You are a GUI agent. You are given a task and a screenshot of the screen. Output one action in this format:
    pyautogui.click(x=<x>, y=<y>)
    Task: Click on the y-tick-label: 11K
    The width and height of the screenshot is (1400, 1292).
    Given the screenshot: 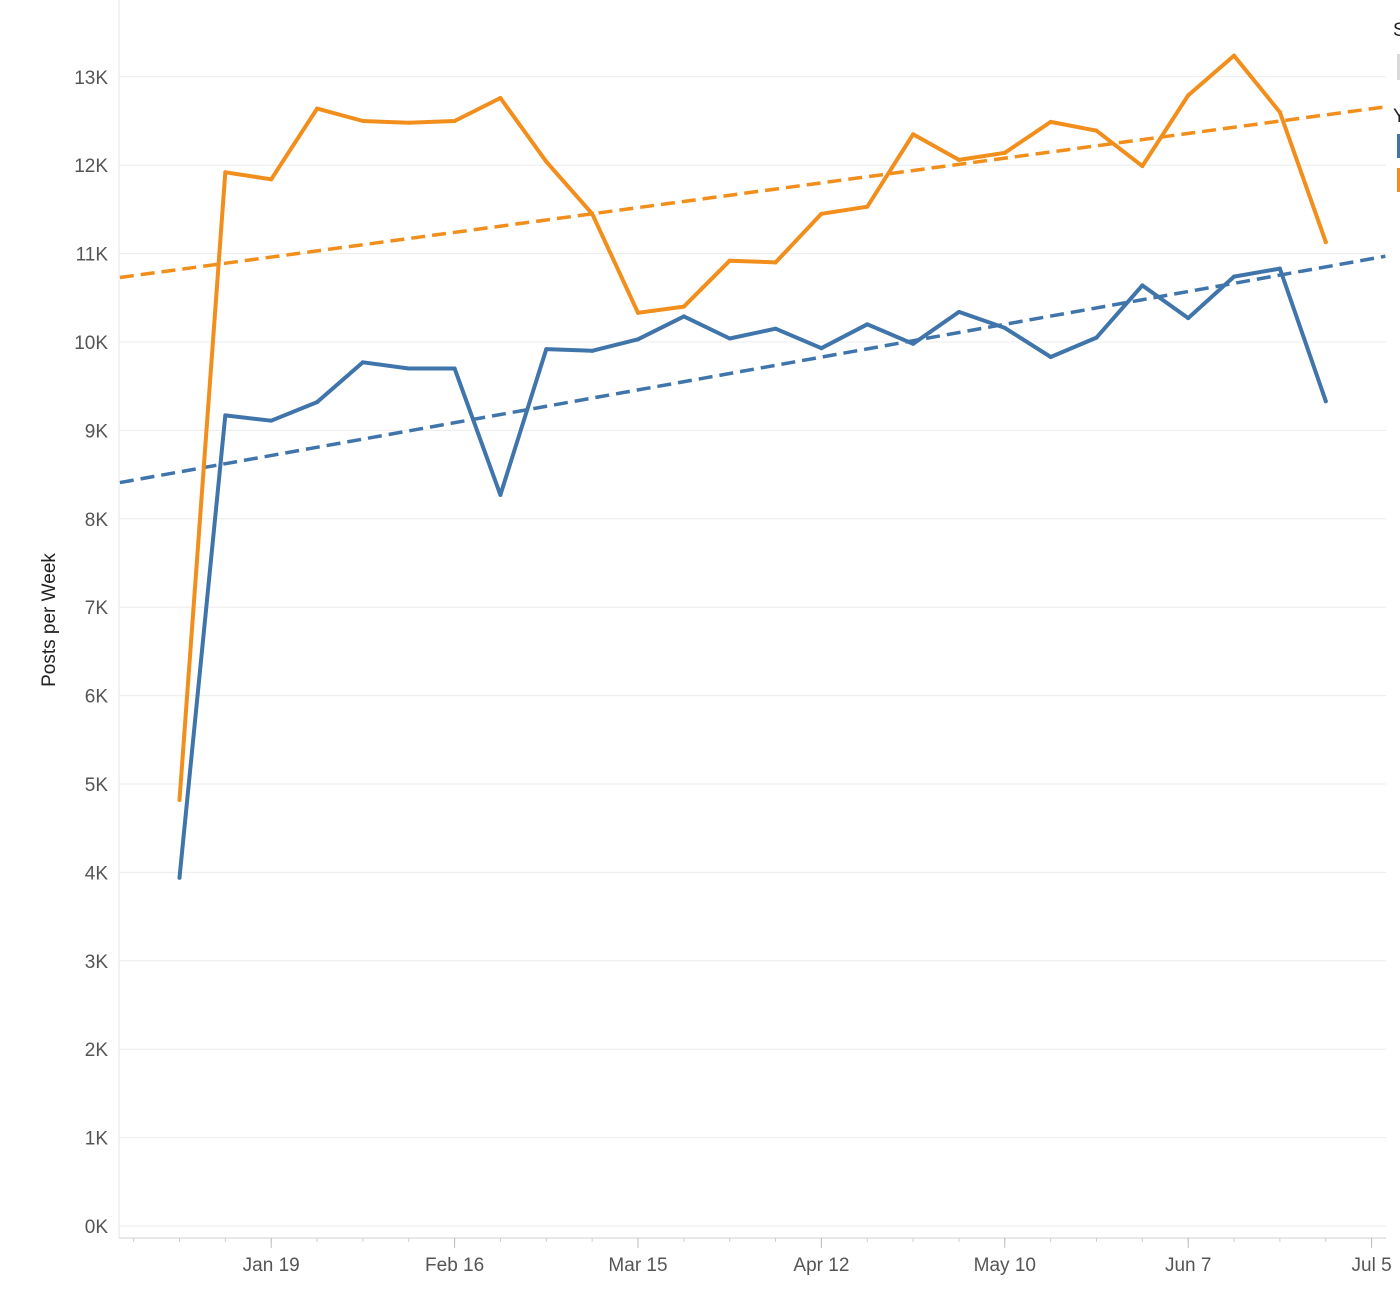 What is the action you would take?
    pyautogui.click(x=92, y=255)
    